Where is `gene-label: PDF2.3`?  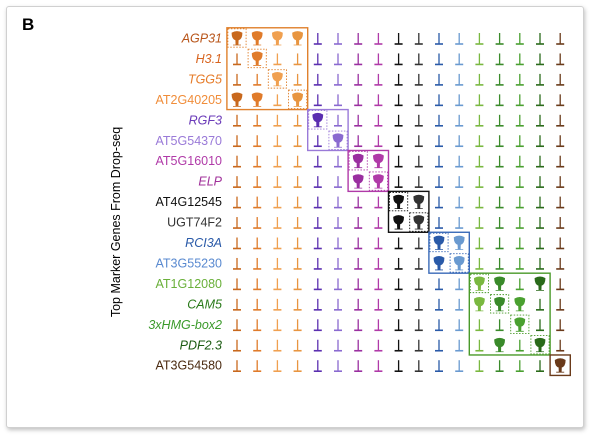
gene-label: PDF2.3 is located at coordinates (201, 345).